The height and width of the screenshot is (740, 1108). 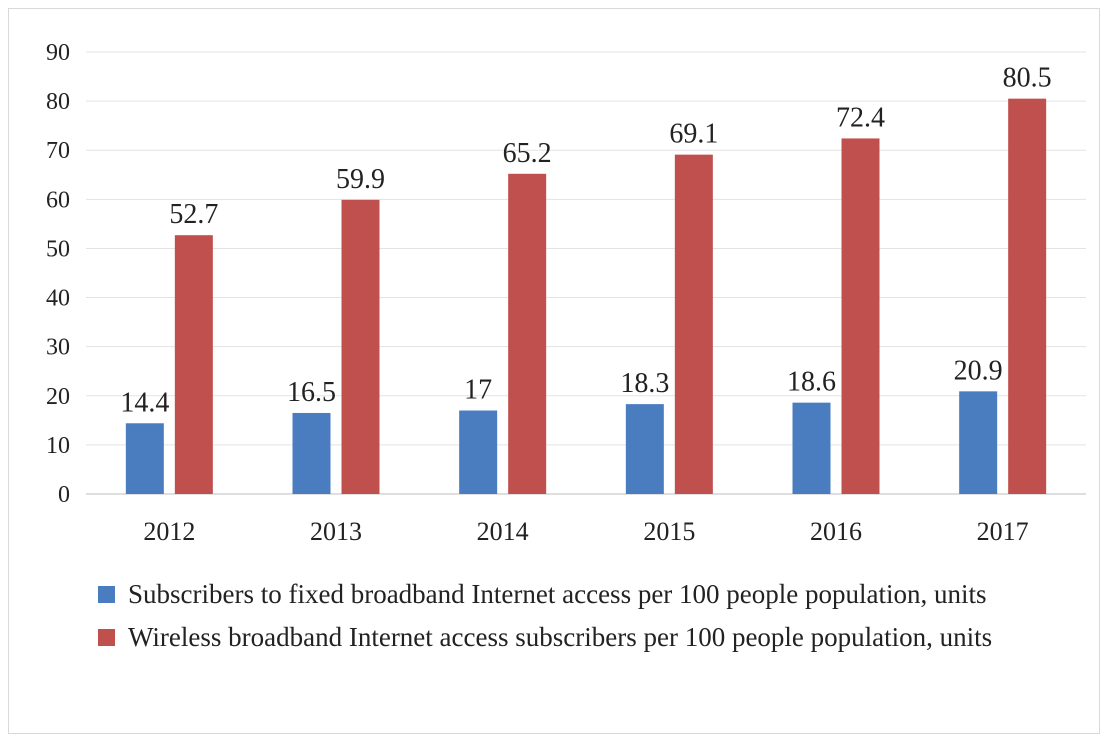 I want to click on x-axis-categories: 2012 2013 2014 2015 2016 2017, so click(x=585, y=531).